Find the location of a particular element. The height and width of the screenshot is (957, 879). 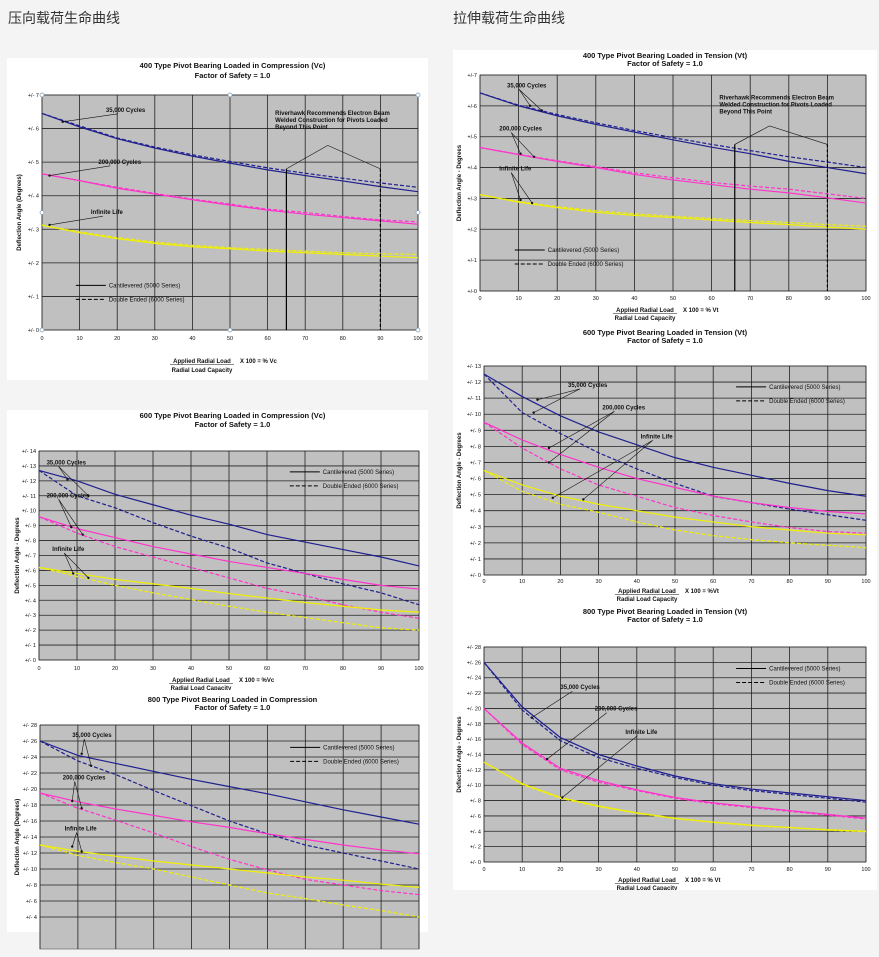

x-axis-label-formula: X 100 = % Vt is located at coordinates (703, 881).